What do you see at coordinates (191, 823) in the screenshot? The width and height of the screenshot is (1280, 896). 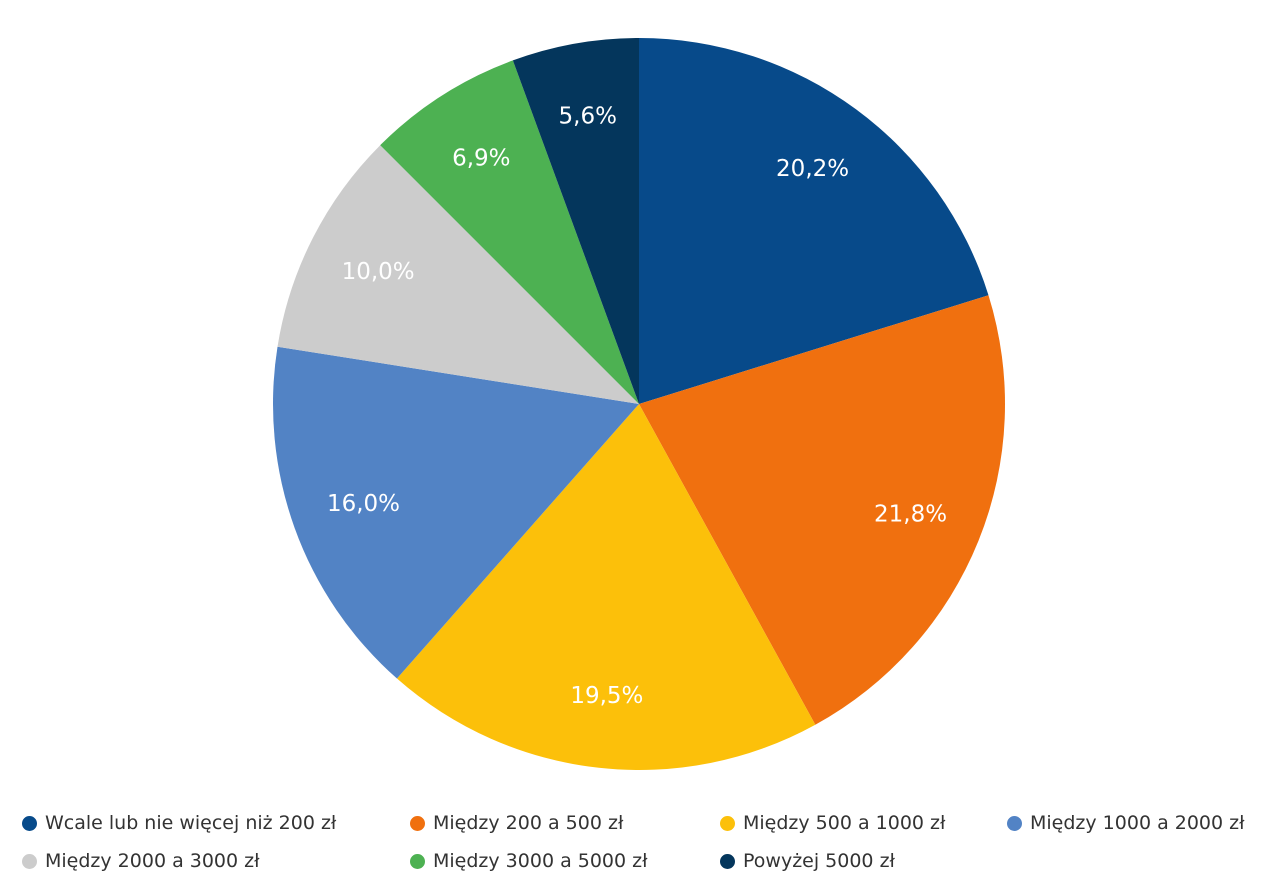 I see `legend-label: Wcale lub nie więcej niż 200 zł` at bounding box center [191, 823].